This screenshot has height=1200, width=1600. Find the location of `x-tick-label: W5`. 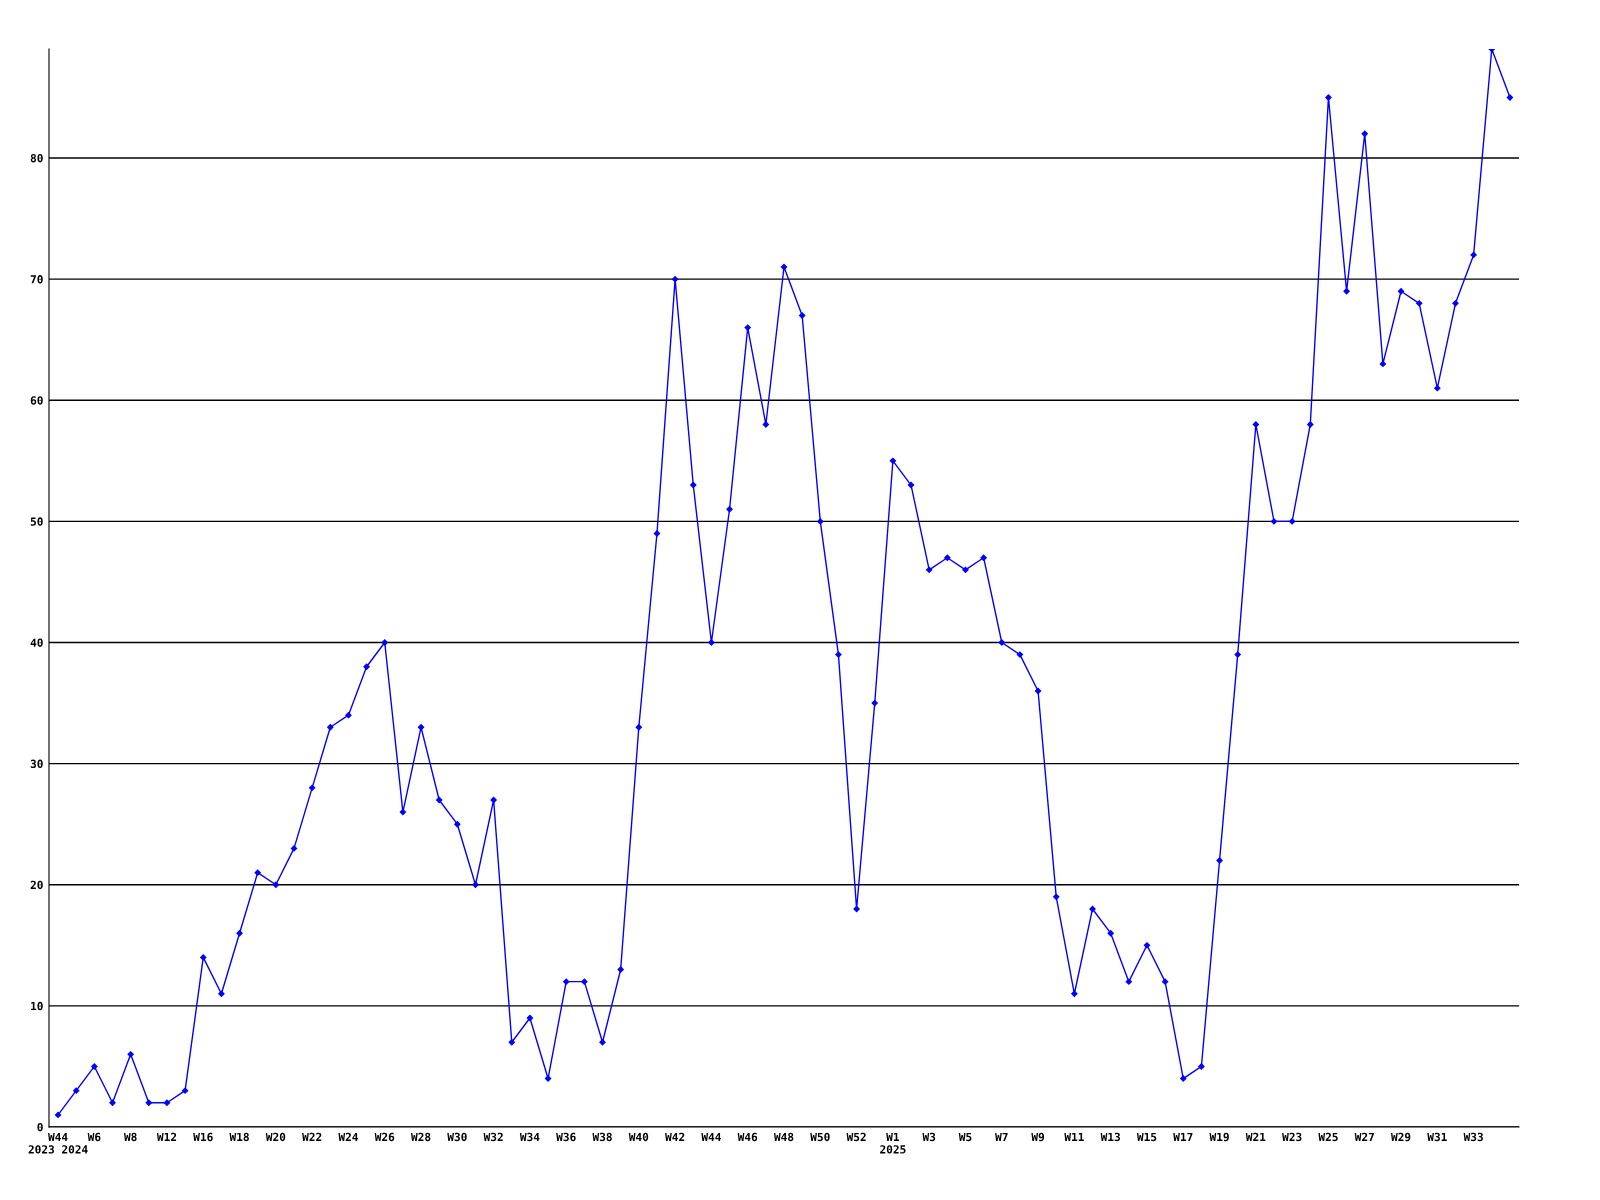

x-tick-label: W5 is located at coordinates (965, 1137).